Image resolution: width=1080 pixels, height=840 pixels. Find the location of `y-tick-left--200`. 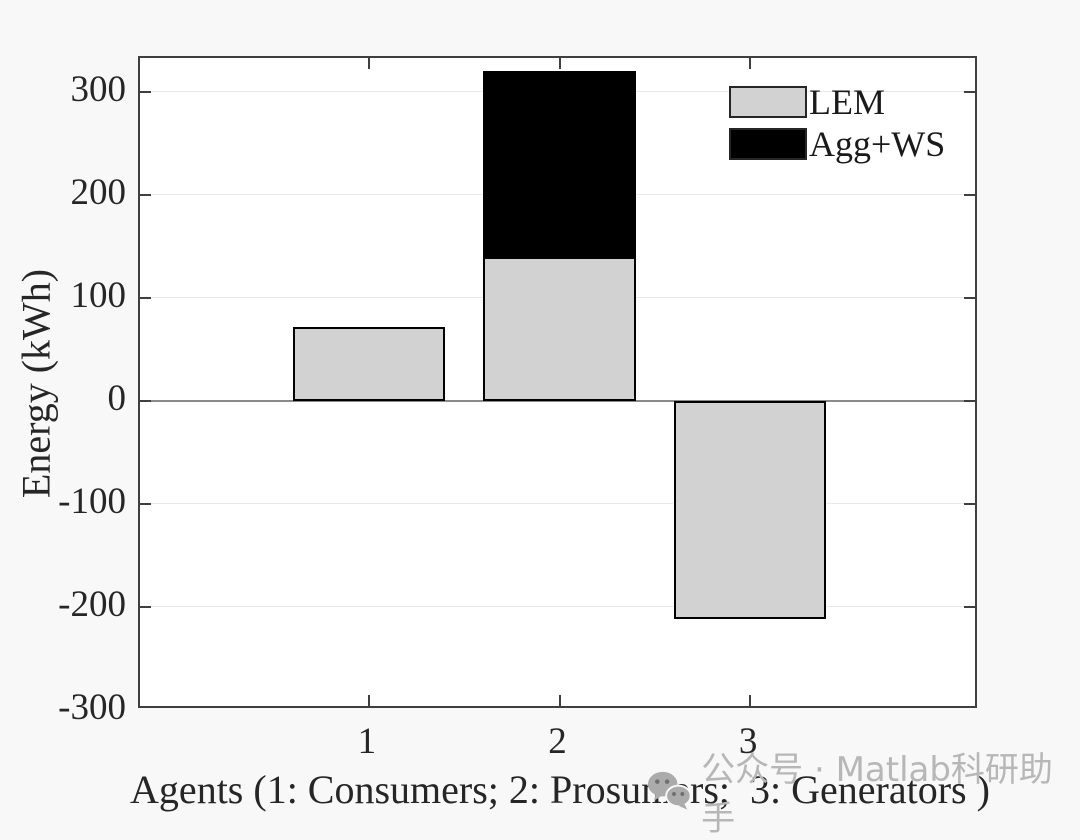

y-tick-left--200 is located at coordinates (145, 606).